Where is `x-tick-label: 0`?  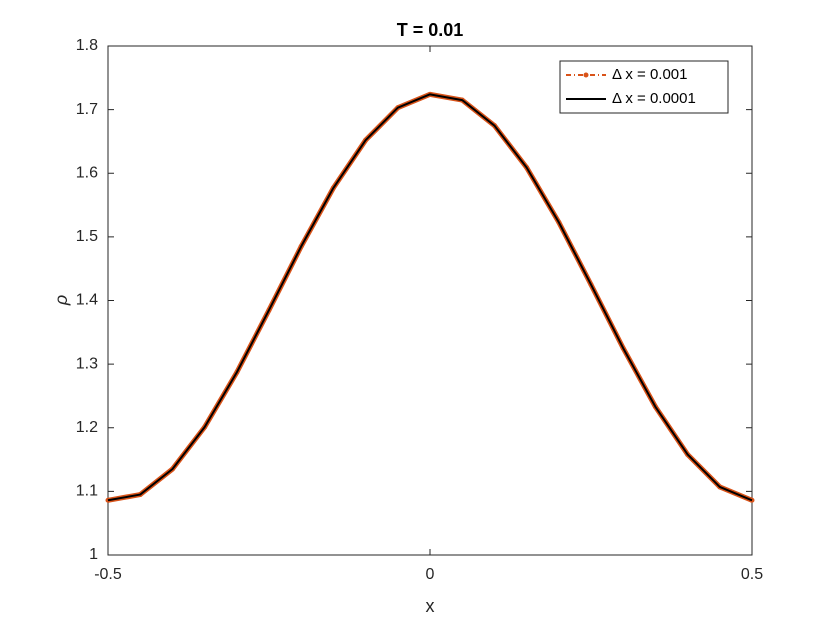
x-tick-label: 0 is located at coordinates (430, 574).